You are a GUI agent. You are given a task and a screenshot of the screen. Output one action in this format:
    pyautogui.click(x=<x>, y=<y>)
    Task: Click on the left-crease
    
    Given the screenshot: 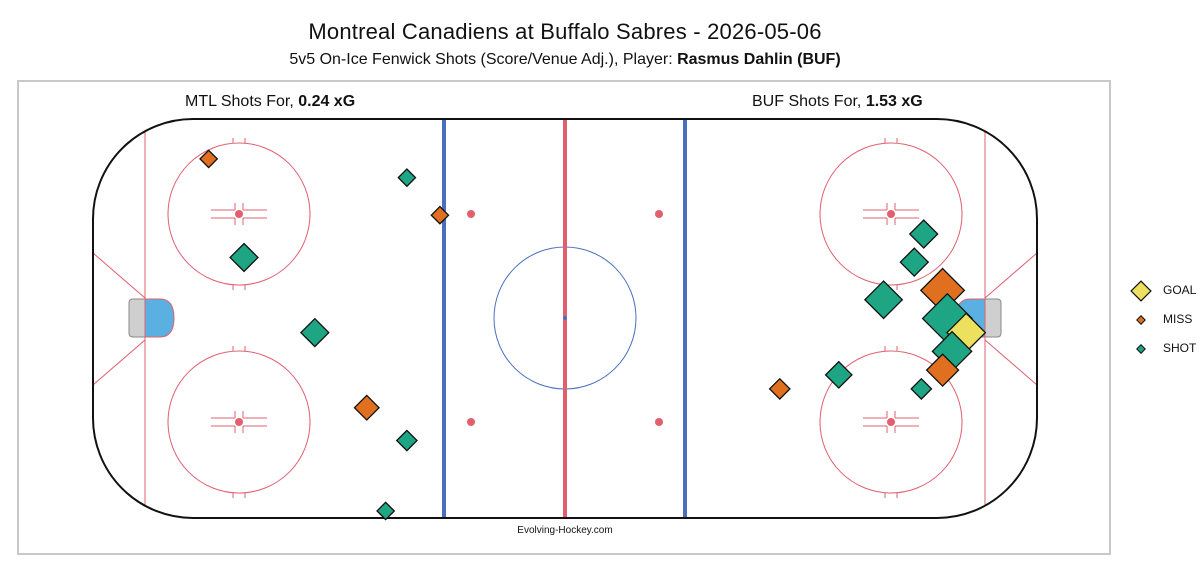 What is the action you would take?
    pyautogui.click(x=159, y=318)
    